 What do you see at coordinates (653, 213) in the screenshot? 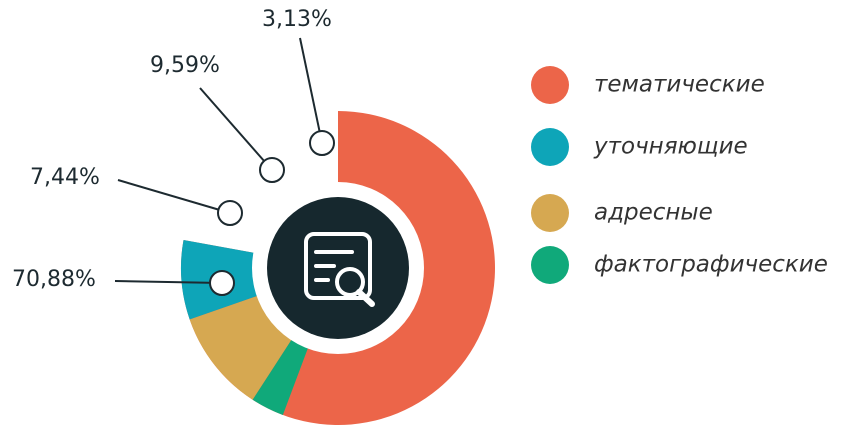
I see `legend-label: адресные` at bounding box center [653, 213].